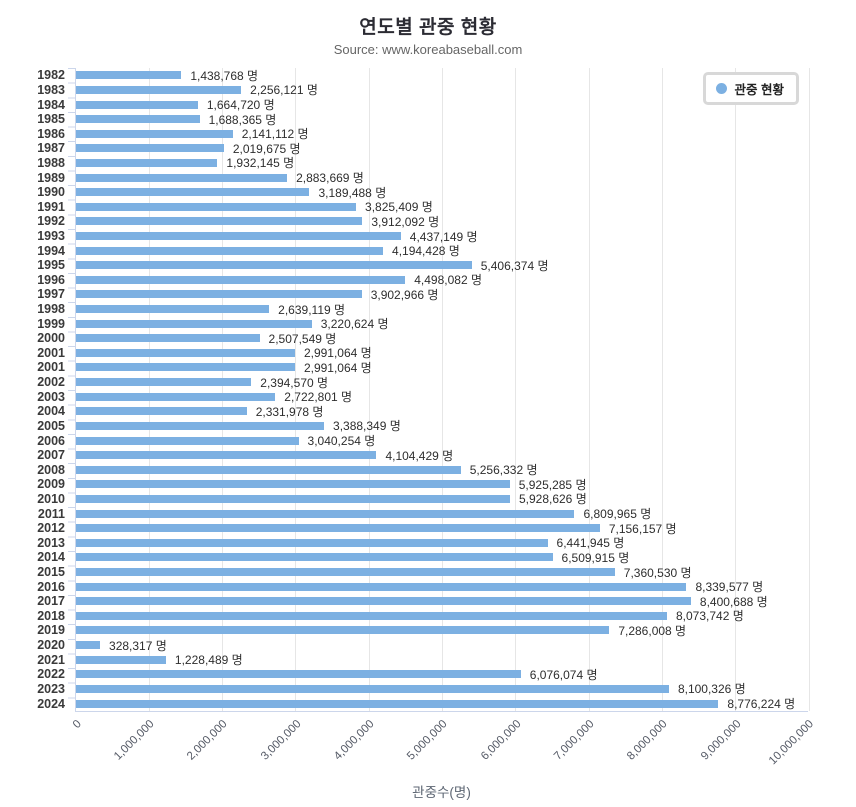 This screenshot has height=807, width=856. What do you see at coordinates (318, 397) in the screenshot?
I see `value-label: 2,722,801 명` at bounding box center [318, 397].